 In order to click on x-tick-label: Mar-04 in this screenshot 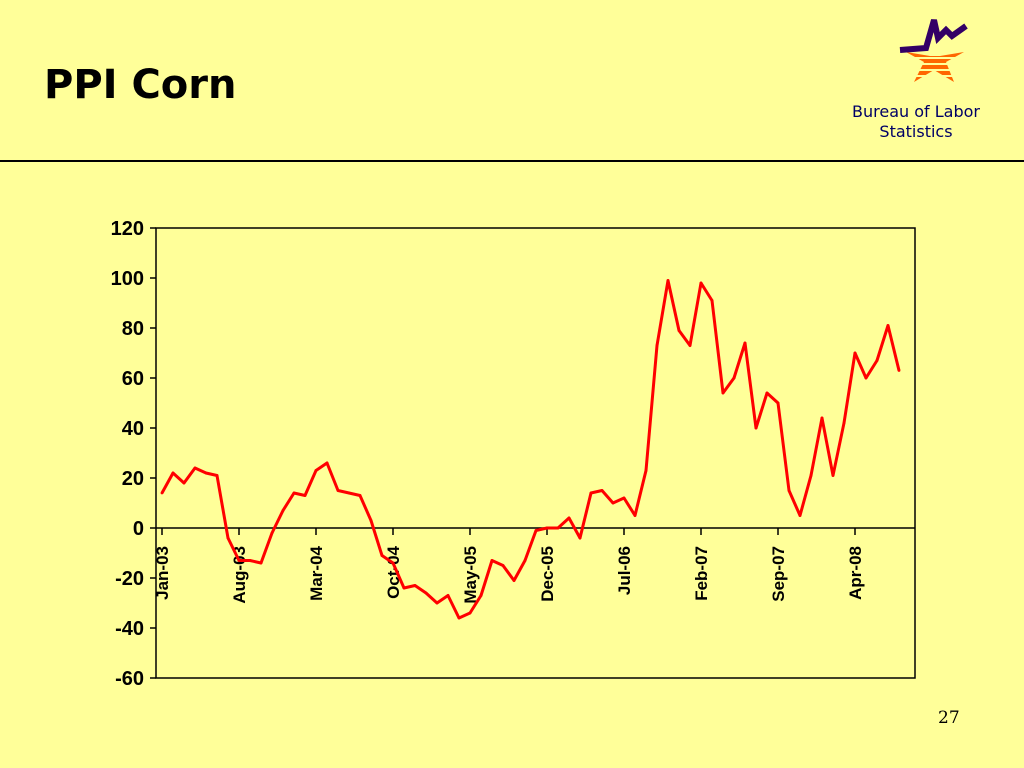, I will do `click(316, 572)`.